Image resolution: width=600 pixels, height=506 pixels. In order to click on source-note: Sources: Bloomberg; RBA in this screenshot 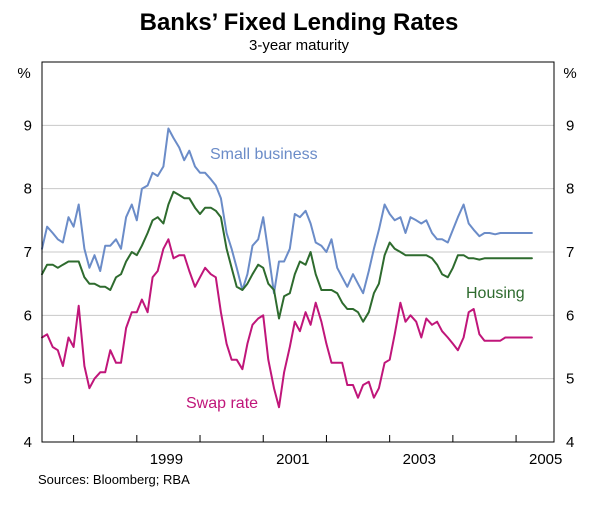, I will do `click(114, 479)`.